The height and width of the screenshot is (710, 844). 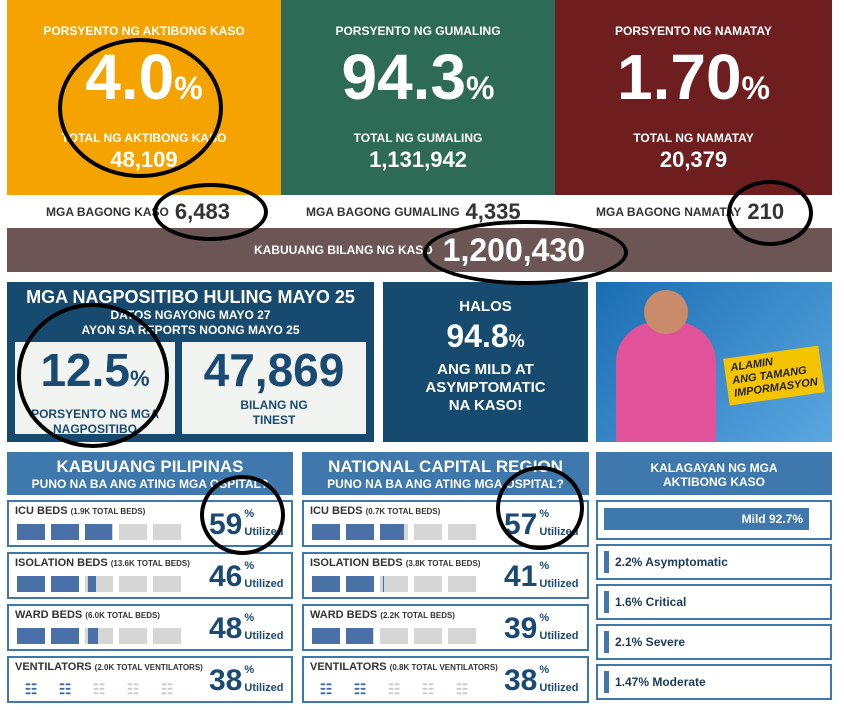 What do you see at coordinates (693, 31) in the screenshot?
I see `stat-label: PORSYENTO NG NAMATAY` at bounding box center [693, 31].